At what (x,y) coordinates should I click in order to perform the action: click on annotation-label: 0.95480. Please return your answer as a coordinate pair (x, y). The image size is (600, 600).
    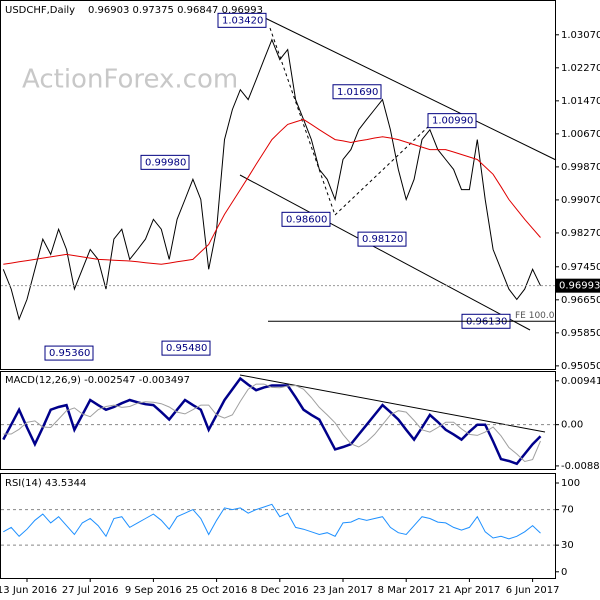
    Looking at the image, I should click on (186, 348).